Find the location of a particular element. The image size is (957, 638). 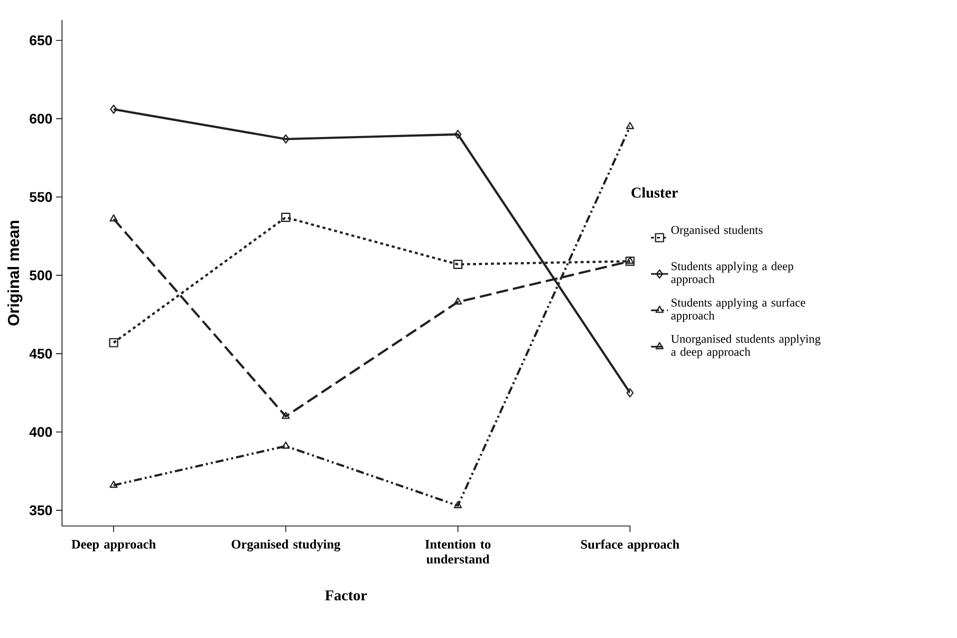

x-tick-label: Surface approach is located at coordinates (630, 546).